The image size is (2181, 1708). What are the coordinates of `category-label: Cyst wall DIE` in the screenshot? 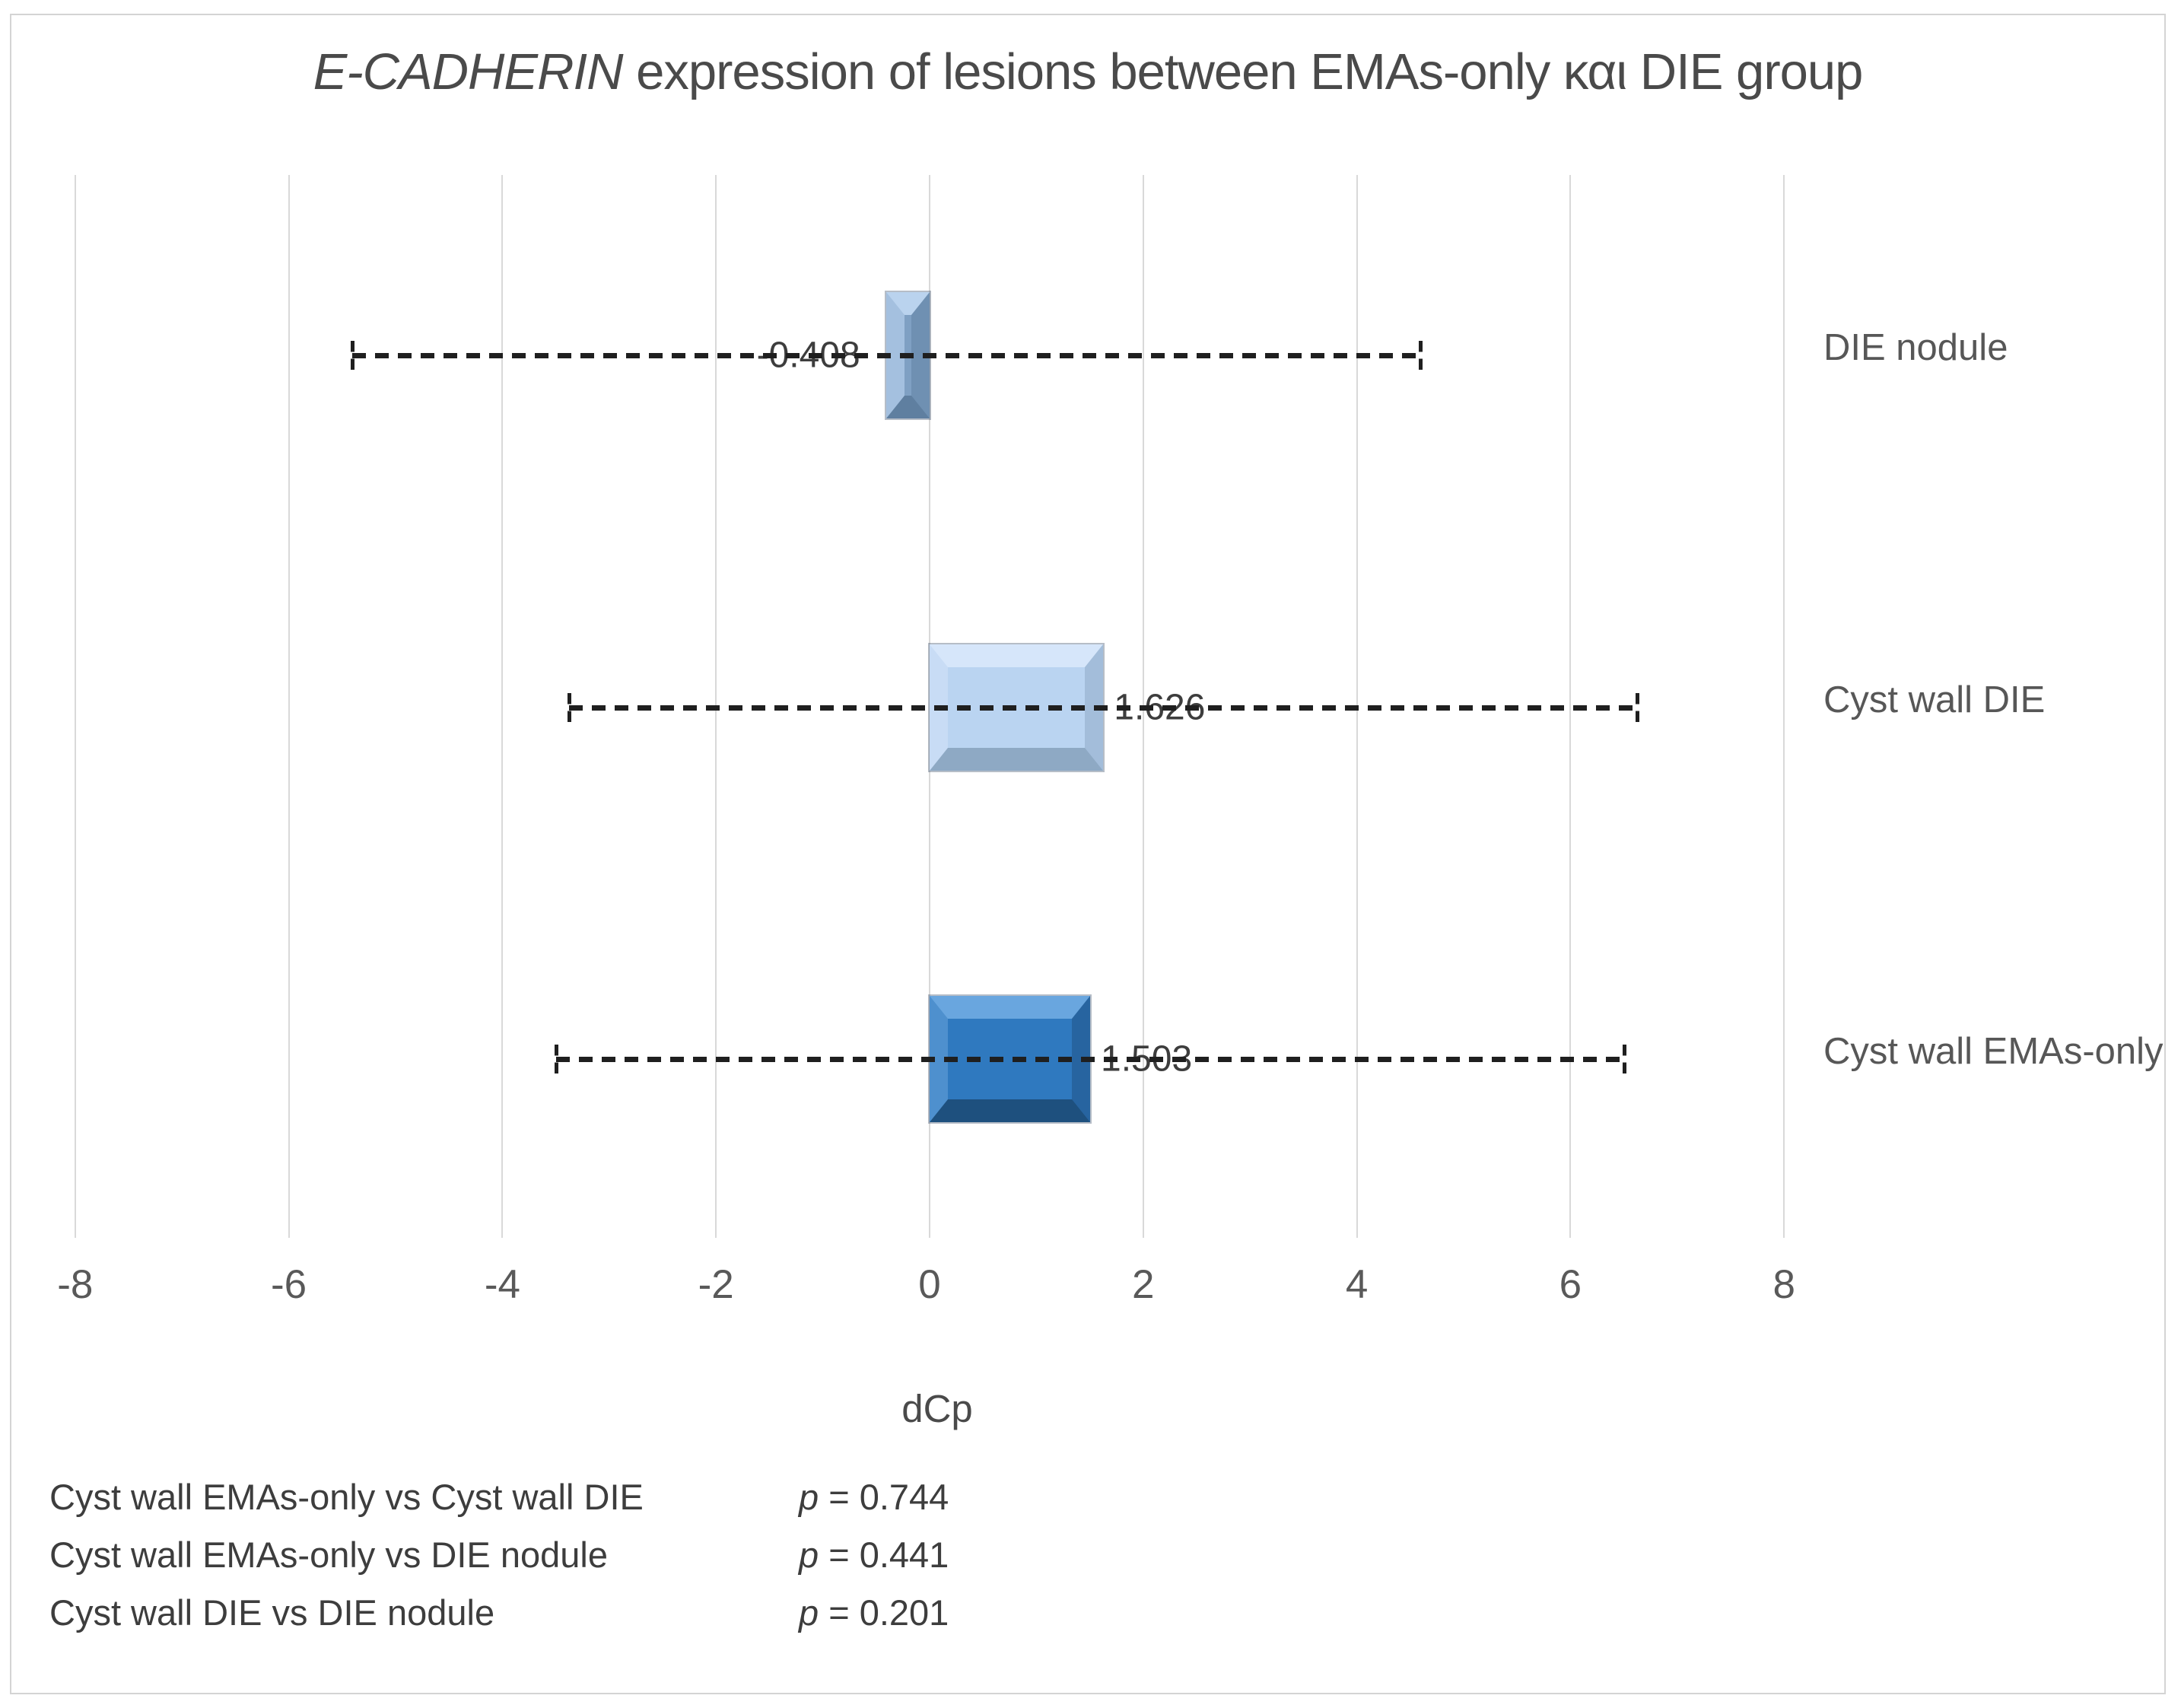 It's located at (1934, 700).